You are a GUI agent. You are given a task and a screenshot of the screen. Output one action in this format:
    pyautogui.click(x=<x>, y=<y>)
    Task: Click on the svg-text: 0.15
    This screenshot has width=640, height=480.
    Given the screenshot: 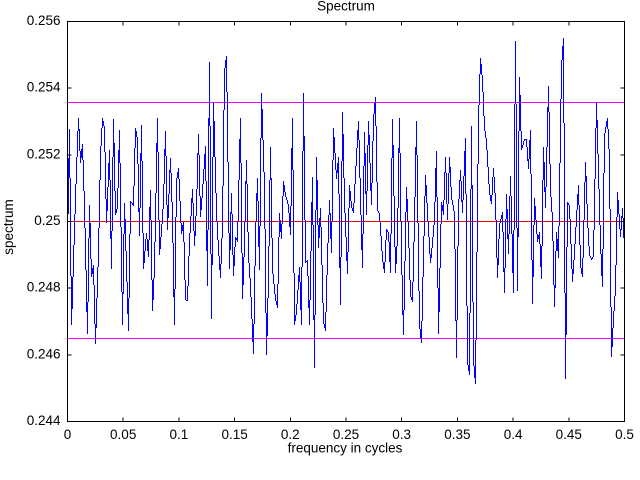 What is the action you would take?
    pyautogui.click(x=234, y=434)
    